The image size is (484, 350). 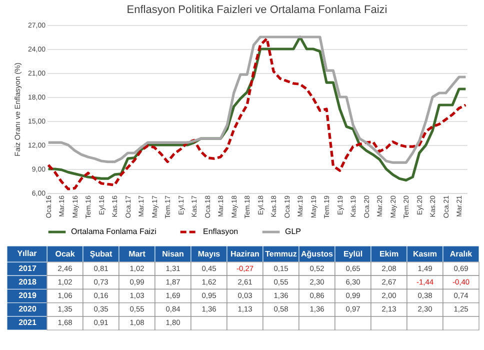 What do you see at coordinates (65, 254) in the screenshot?
I see `x-tick-label: Ocak` at bounding box center [65, 254].